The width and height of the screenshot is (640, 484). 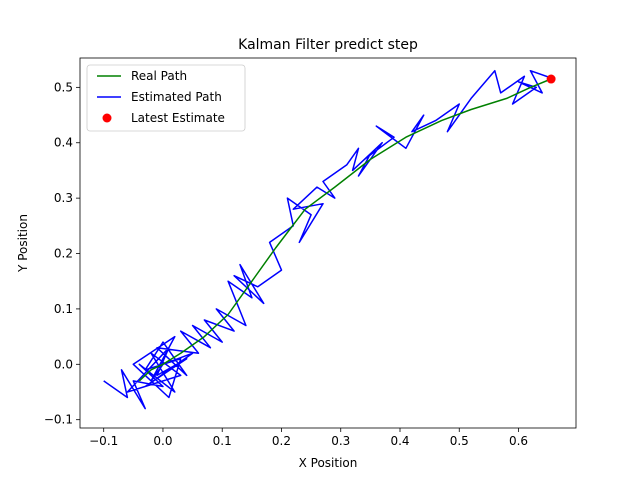 I want to click on x-axis-label: X Position, so click(x=328, y=463).